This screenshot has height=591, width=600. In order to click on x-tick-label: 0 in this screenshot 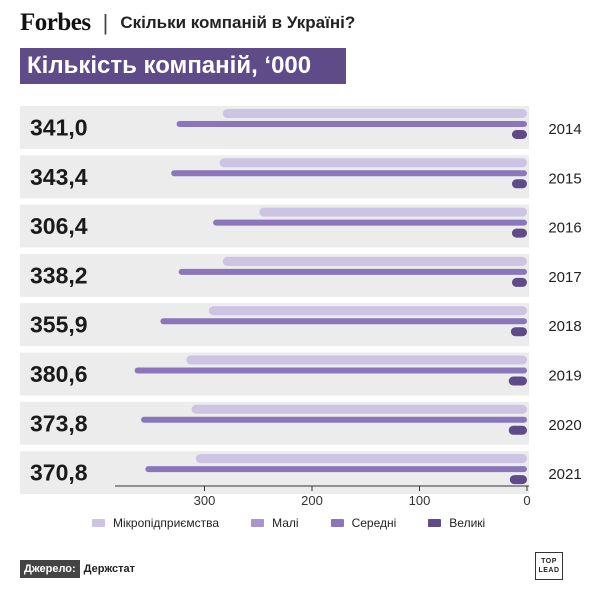, I will do `click(526, 500)`.